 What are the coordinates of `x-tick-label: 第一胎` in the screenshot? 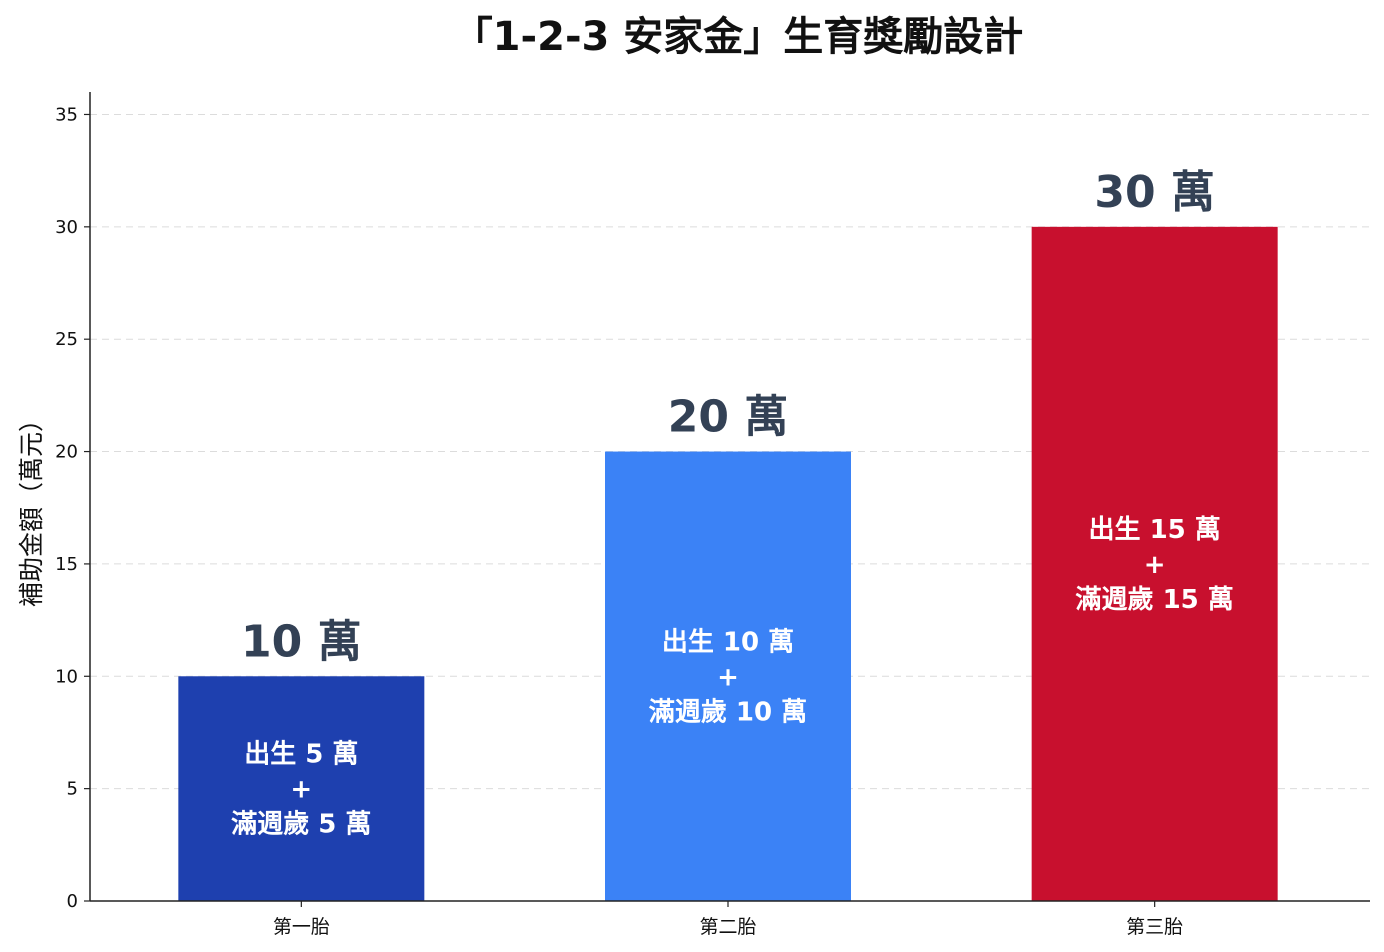 It's located at (301, 927).